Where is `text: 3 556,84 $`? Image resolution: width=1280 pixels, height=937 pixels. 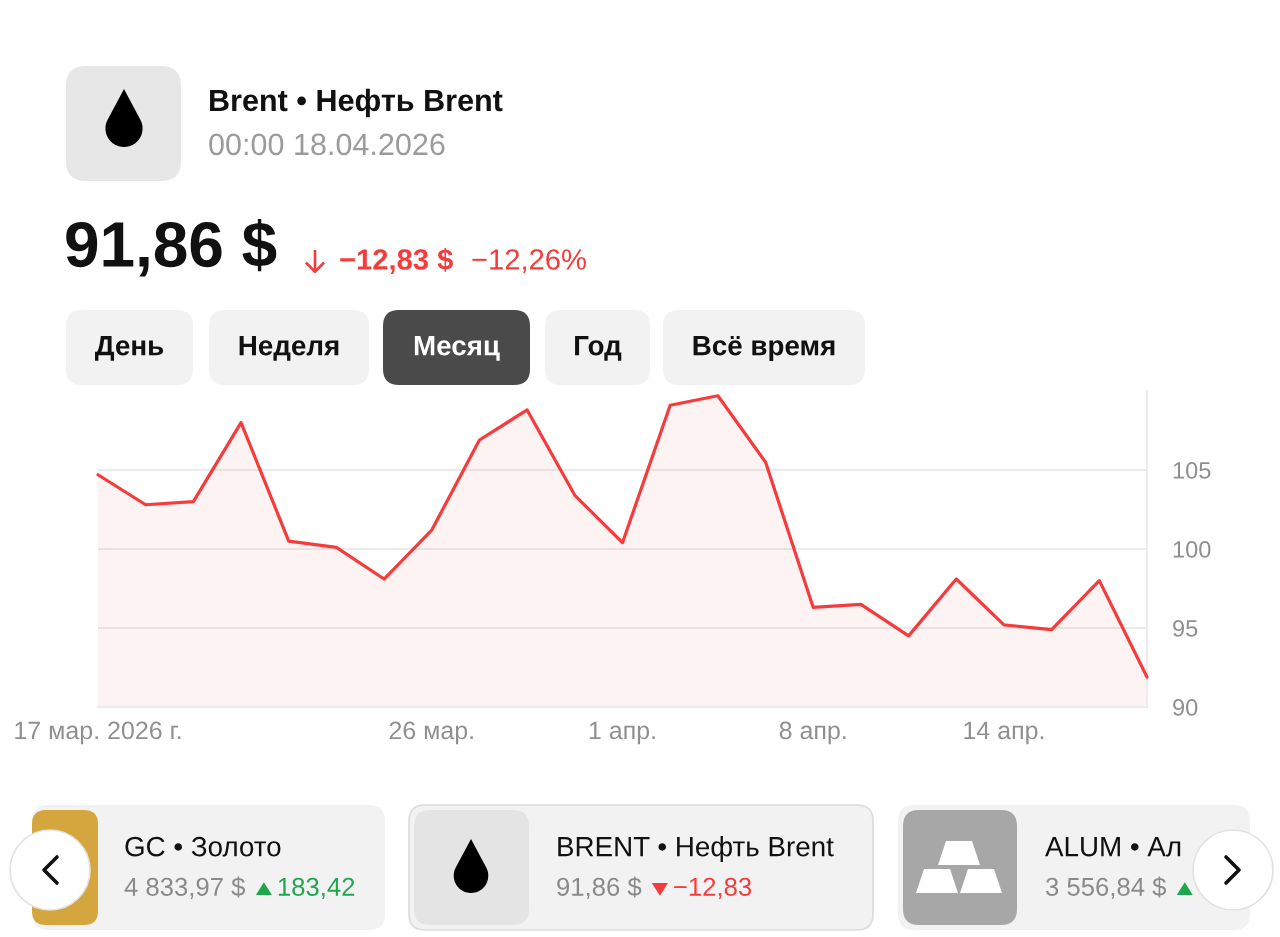
text: 3 556,84 $ is located at coordinates (1106, 887).